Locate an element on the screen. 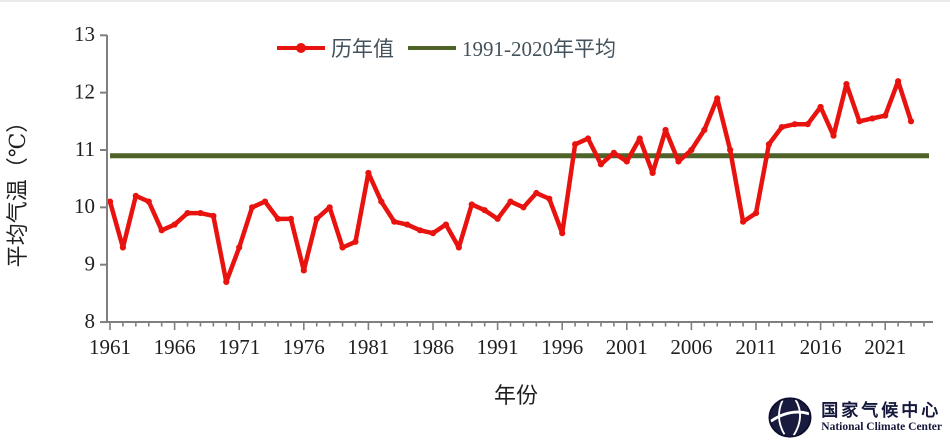 The height and width of the screenshot is (442, 950). y-tick-label: 12 is located at coordinates (84, 91).